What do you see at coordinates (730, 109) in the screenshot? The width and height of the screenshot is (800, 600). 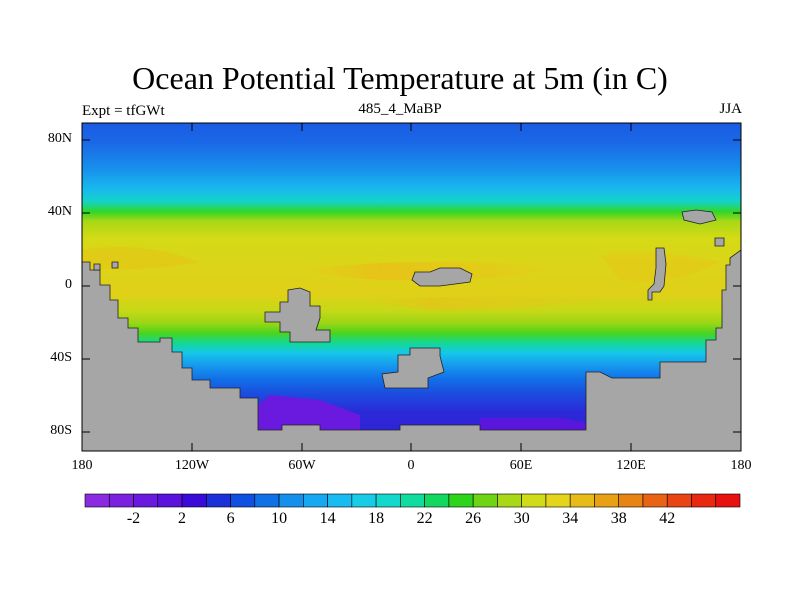 I see `season-label: JJA` at bounding box center [730, 109].